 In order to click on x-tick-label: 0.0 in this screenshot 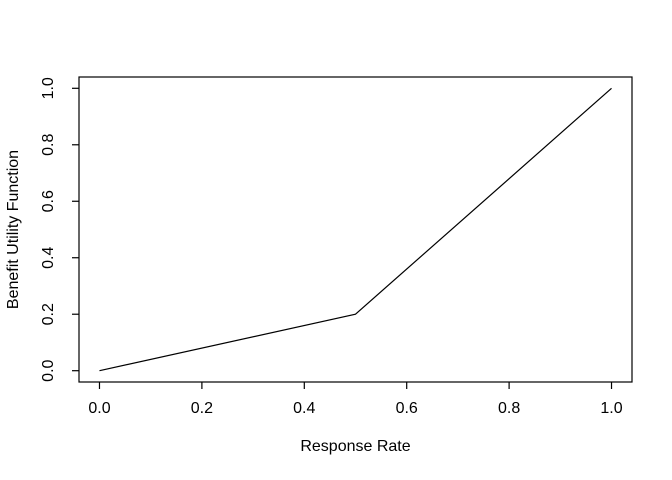, I will do `click(99, 408)`.